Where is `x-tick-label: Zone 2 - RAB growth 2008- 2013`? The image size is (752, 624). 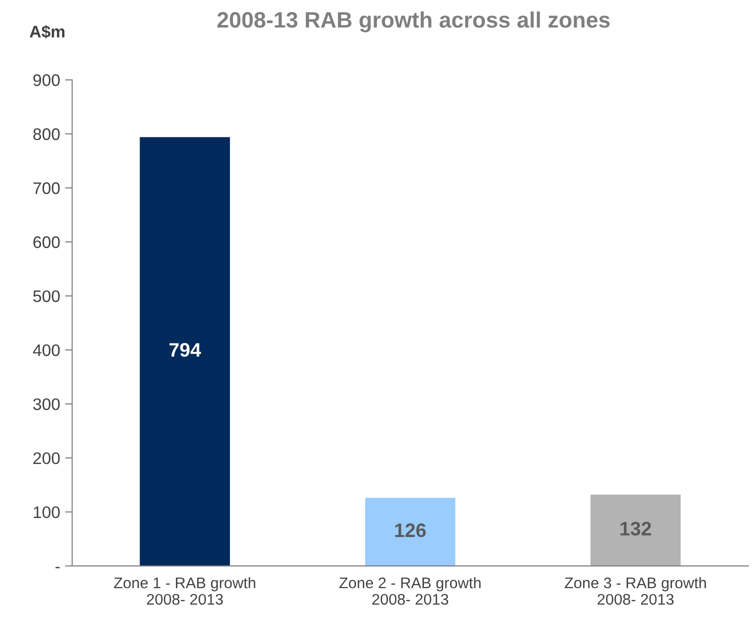
x-tick-label: Zone 2 - RAB growth 2008- 2013 is located at coordinates (410, 591).